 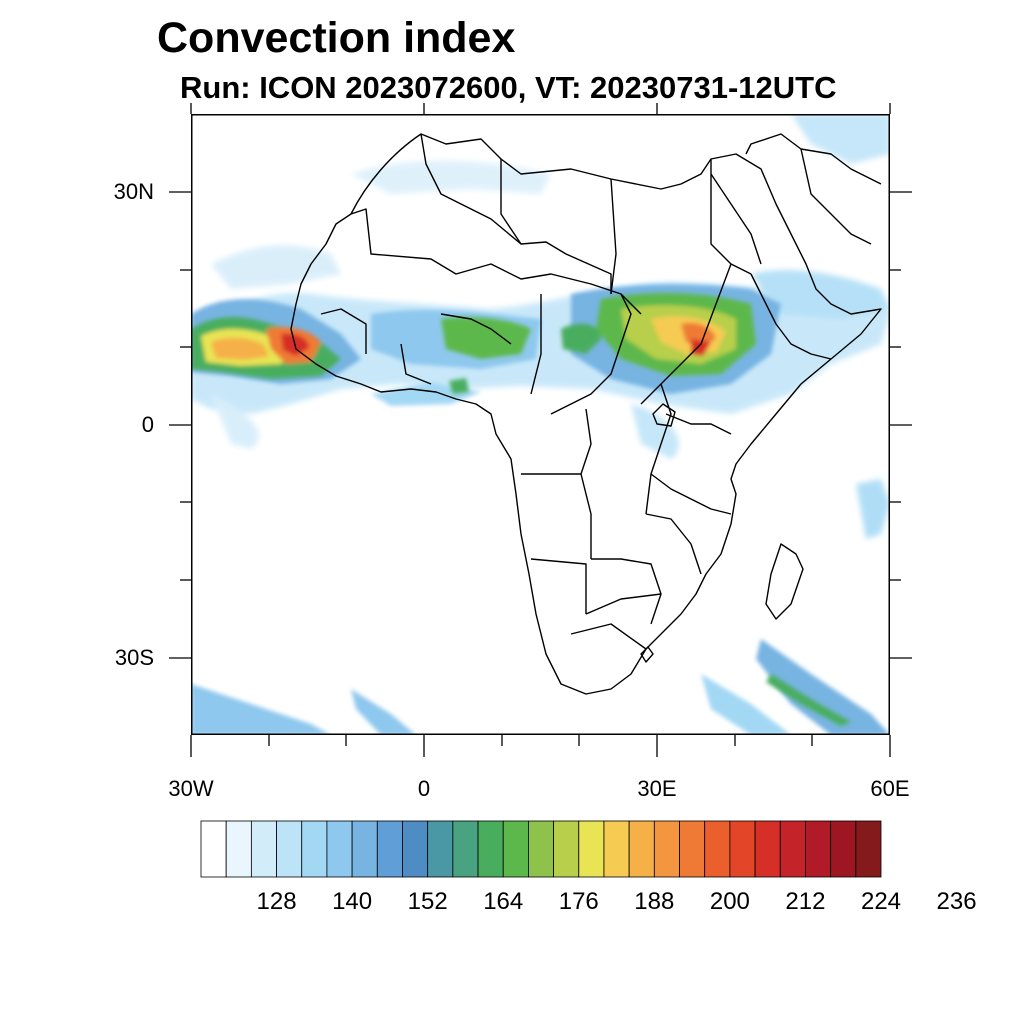 I want to click on colorbar, so click(x=541, y=849).